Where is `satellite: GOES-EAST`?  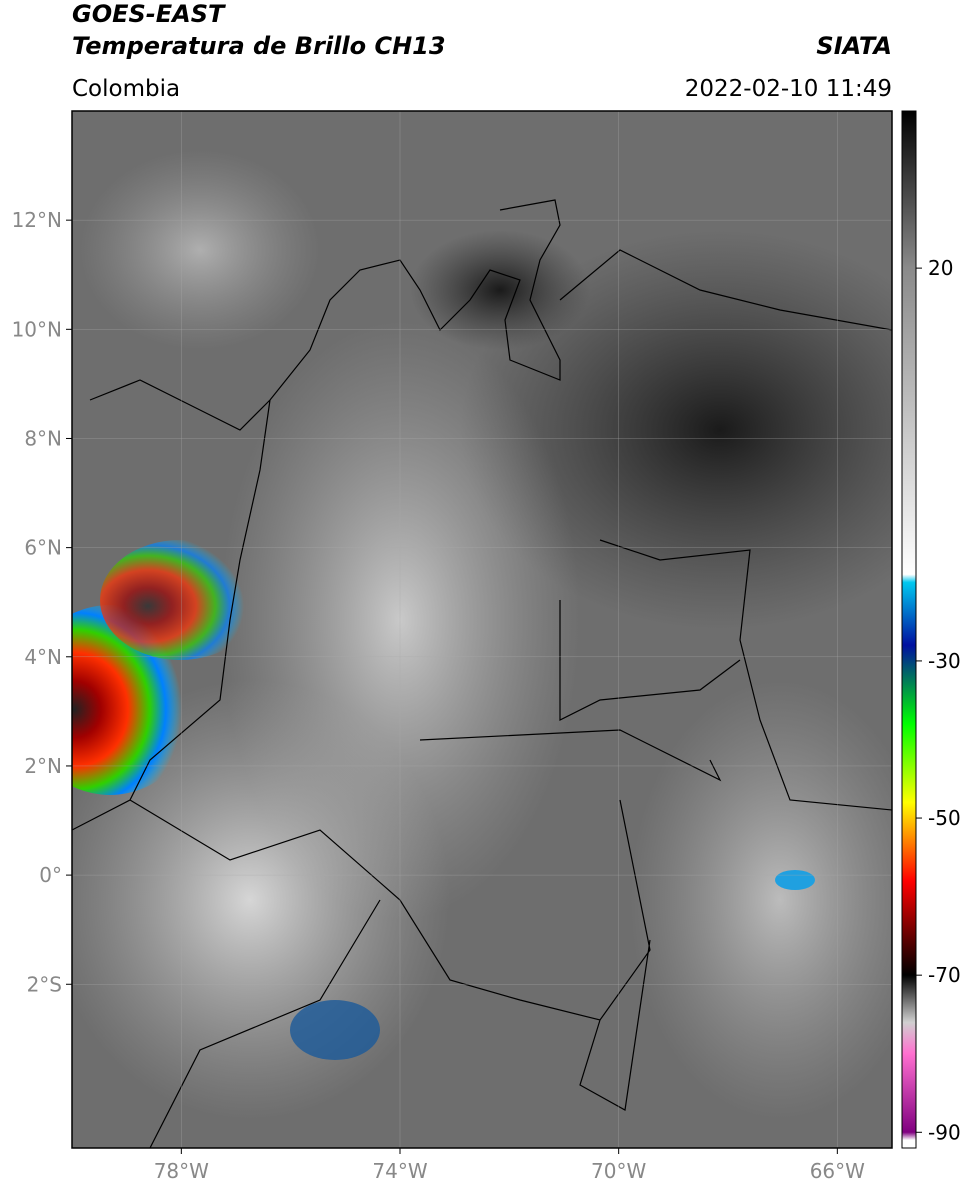 satellite: GOES-EAST is located at coordinates (149, 14).